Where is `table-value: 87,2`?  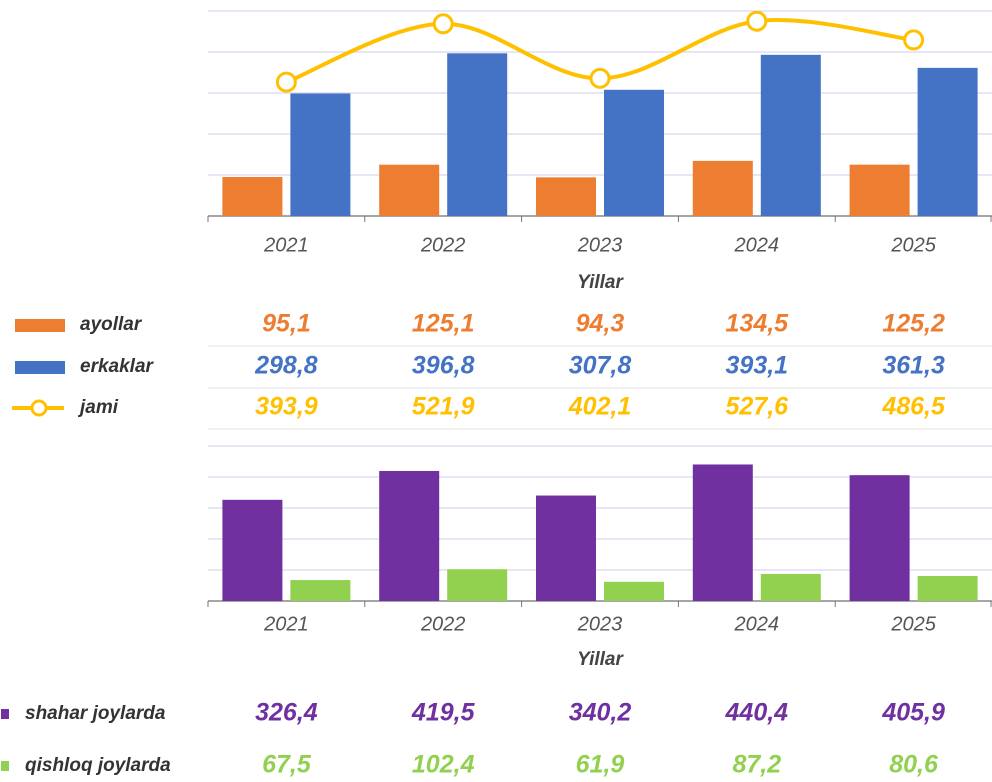
table-value: 87,2 is located at coordinates (756, 765).